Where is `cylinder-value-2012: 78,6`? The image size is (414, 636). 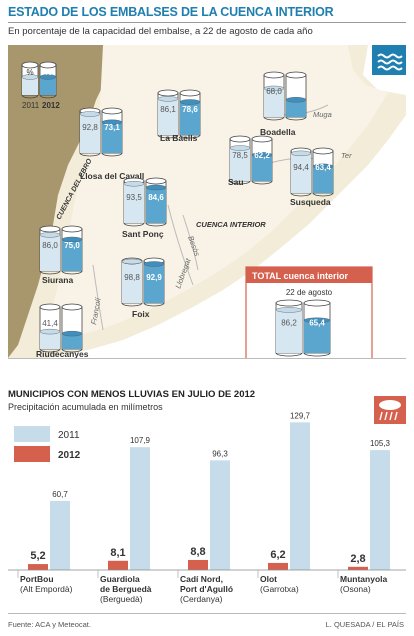
cylinder-value-2012: 78,6 is located at coordinates (190, 109).